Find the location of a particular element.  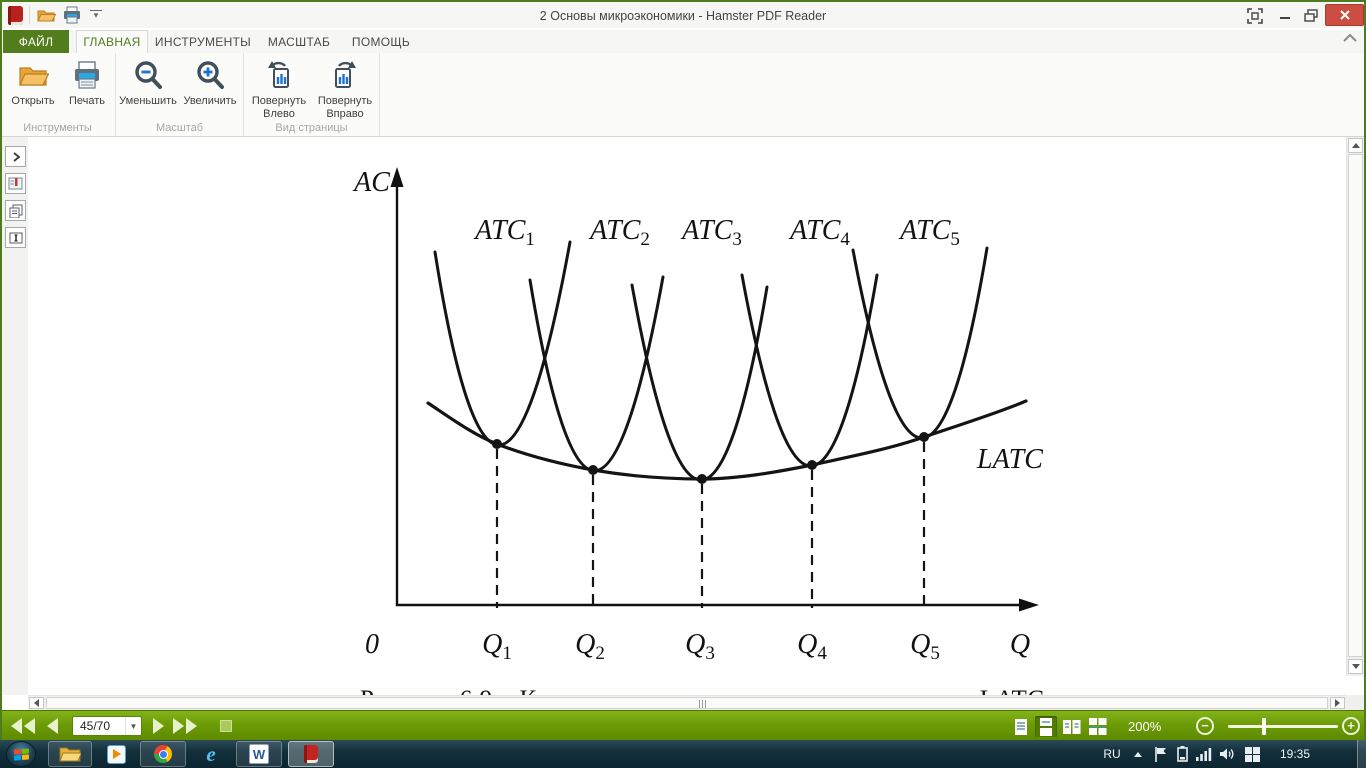

view-facing-button is located at coordinates (1071, 726).